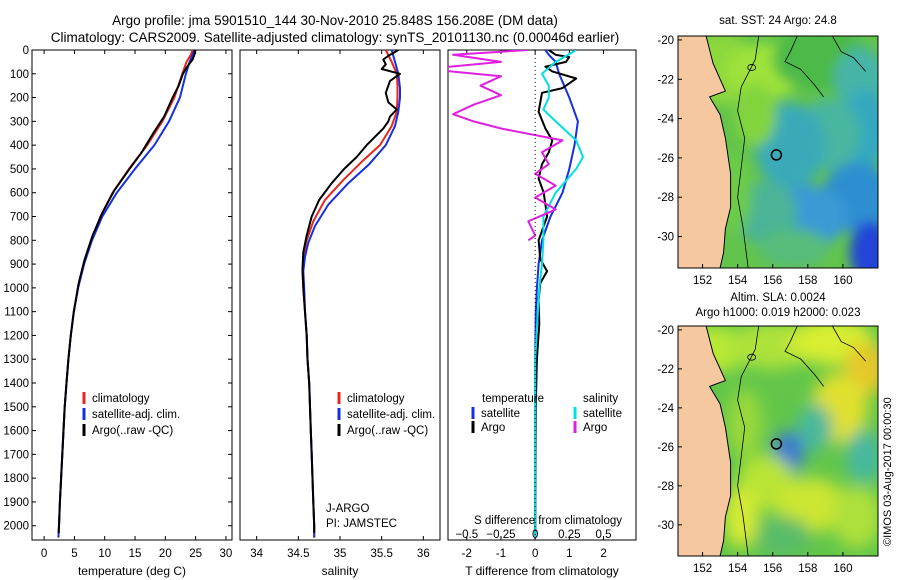 This screenshot has height=580, width=900. I want to click on y-tick-label: 500, so click(19, 170).